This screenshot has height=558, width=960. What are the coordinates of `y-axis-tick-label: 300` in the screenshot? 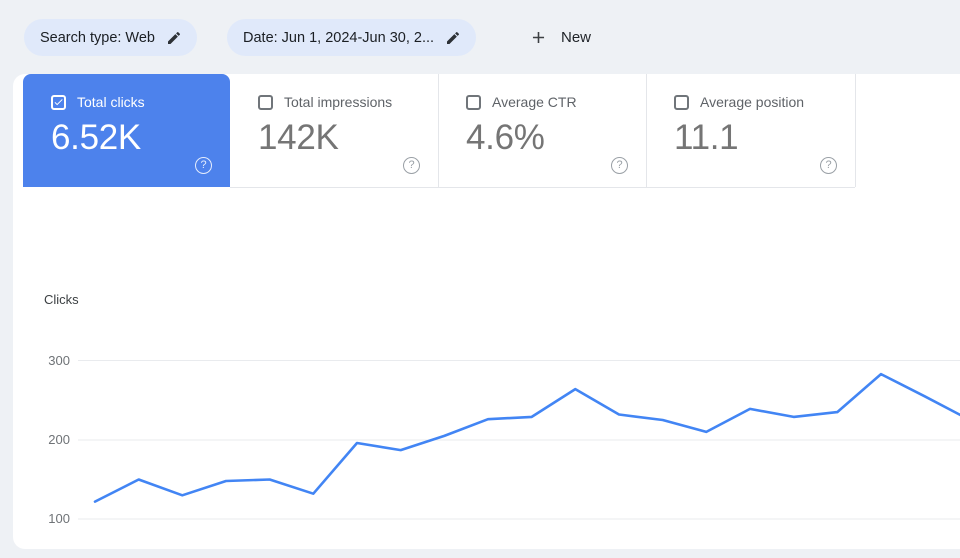 It's located at (59, 360).